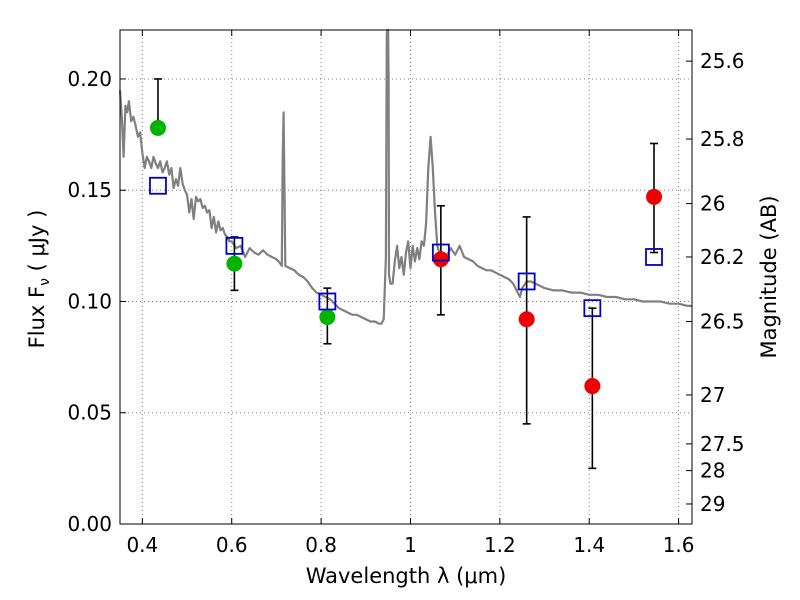 This screenshot has height=600, width=800. What do you see at coordinates (722, 139) in the screenshot?
I see `right-axis-tick-label: 25.8` at bounding box center [722, 139].